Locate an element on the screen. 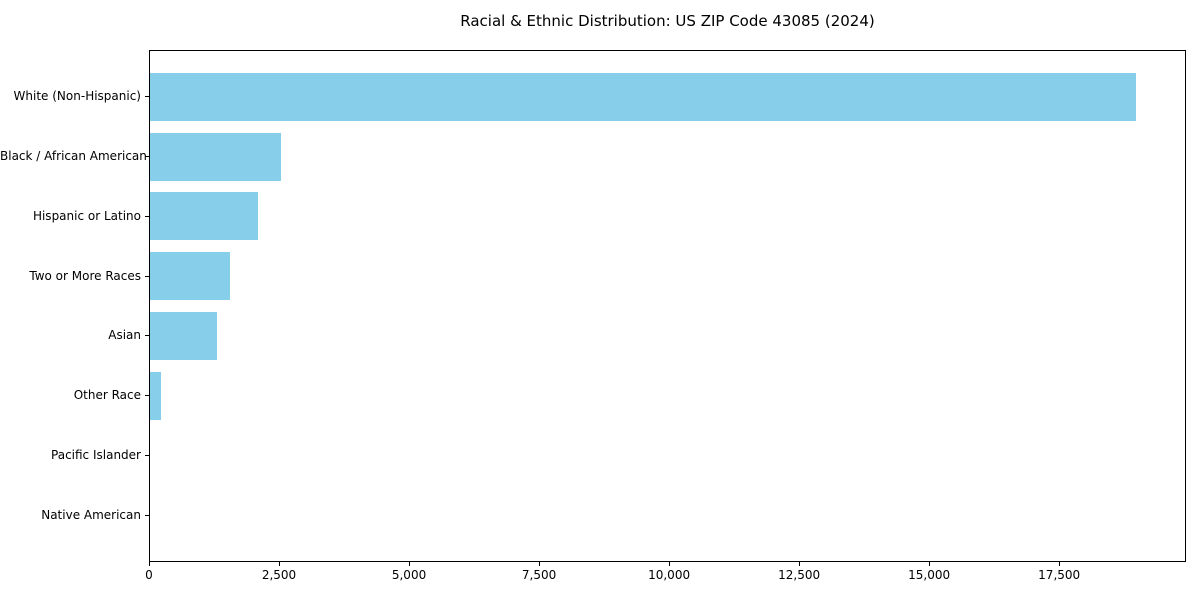 The width and height of the screenshot is (1200, 600). x-tick-label: 7,500 is located at coordinates (539, 575).